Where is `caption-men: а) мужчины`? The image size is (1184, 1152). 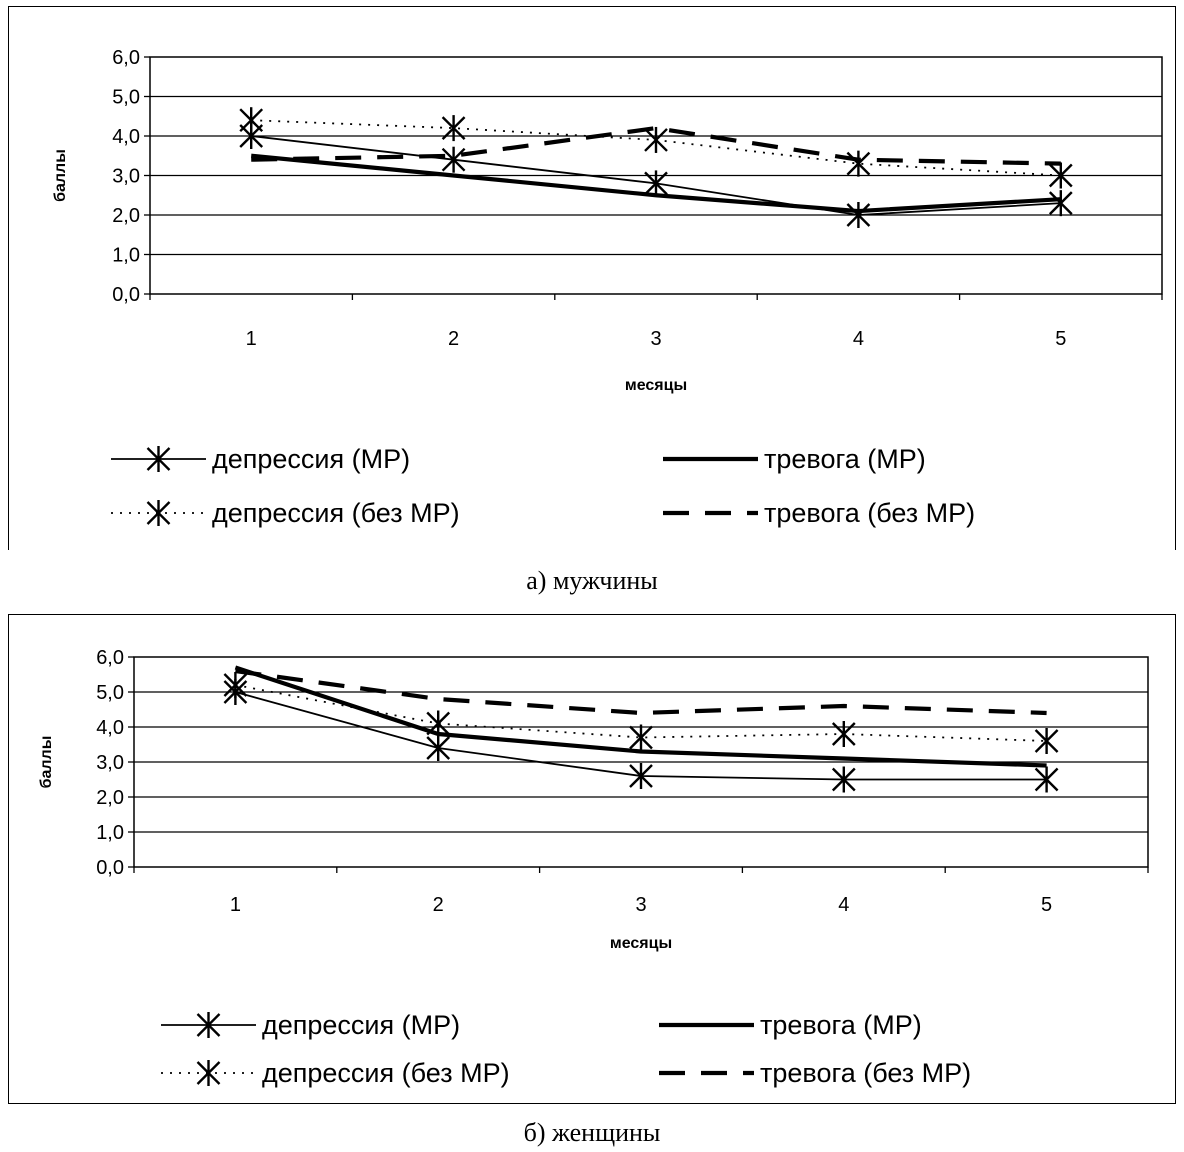
caption-men: а) мужчины is located at coordinates (592, 580).